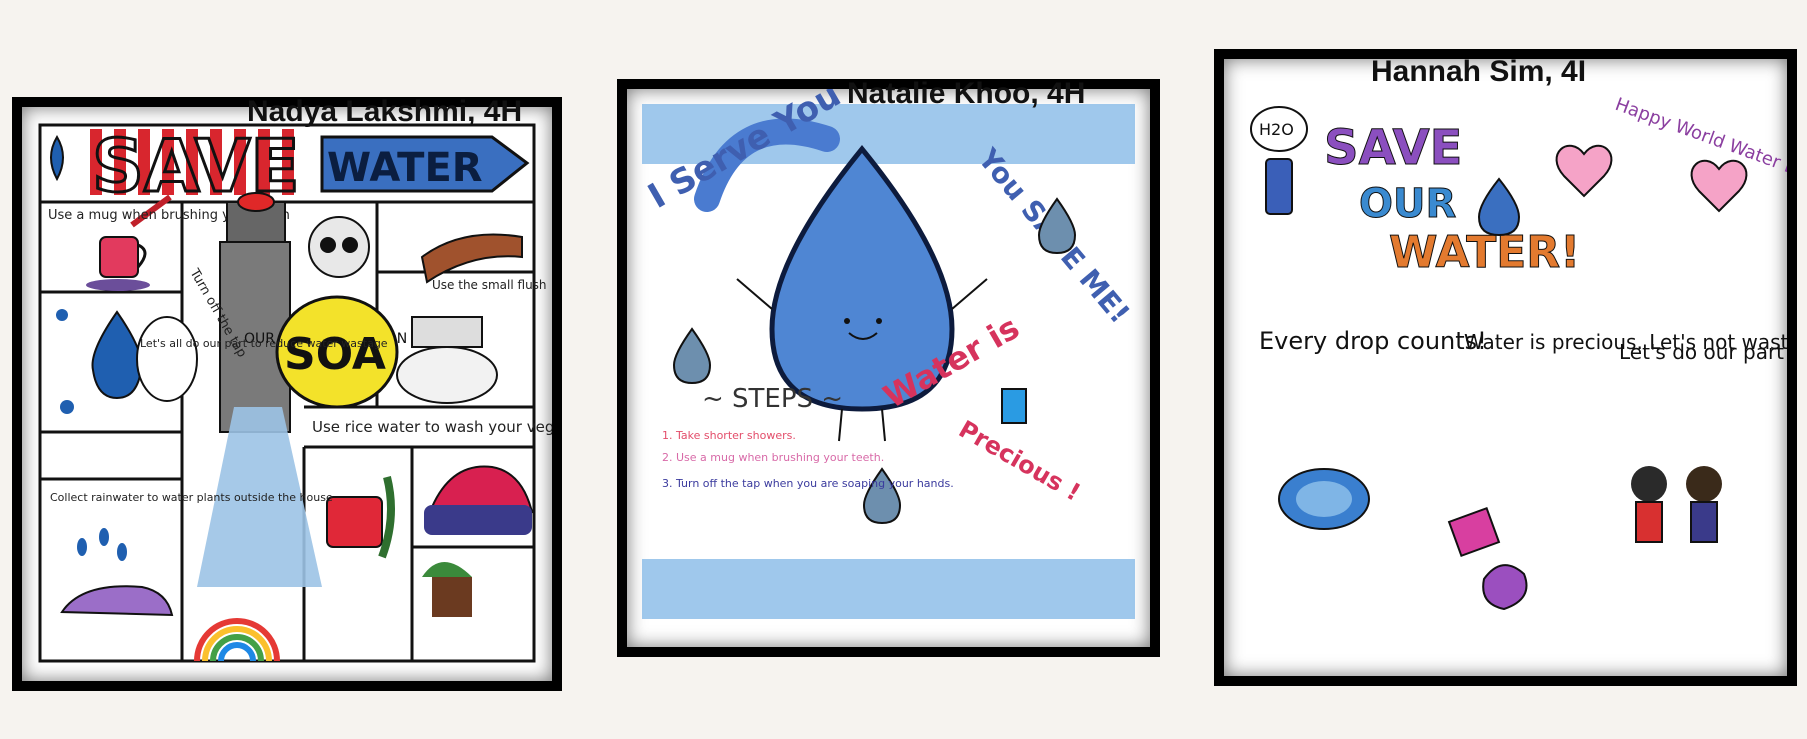 The height and width of the screenshot is (739, 1807). What do you see at coordinates (1703, 352) in the screenshot?
I see `poster-text-part: Let's do our part to save water!` at bounding box center [1703, 352].